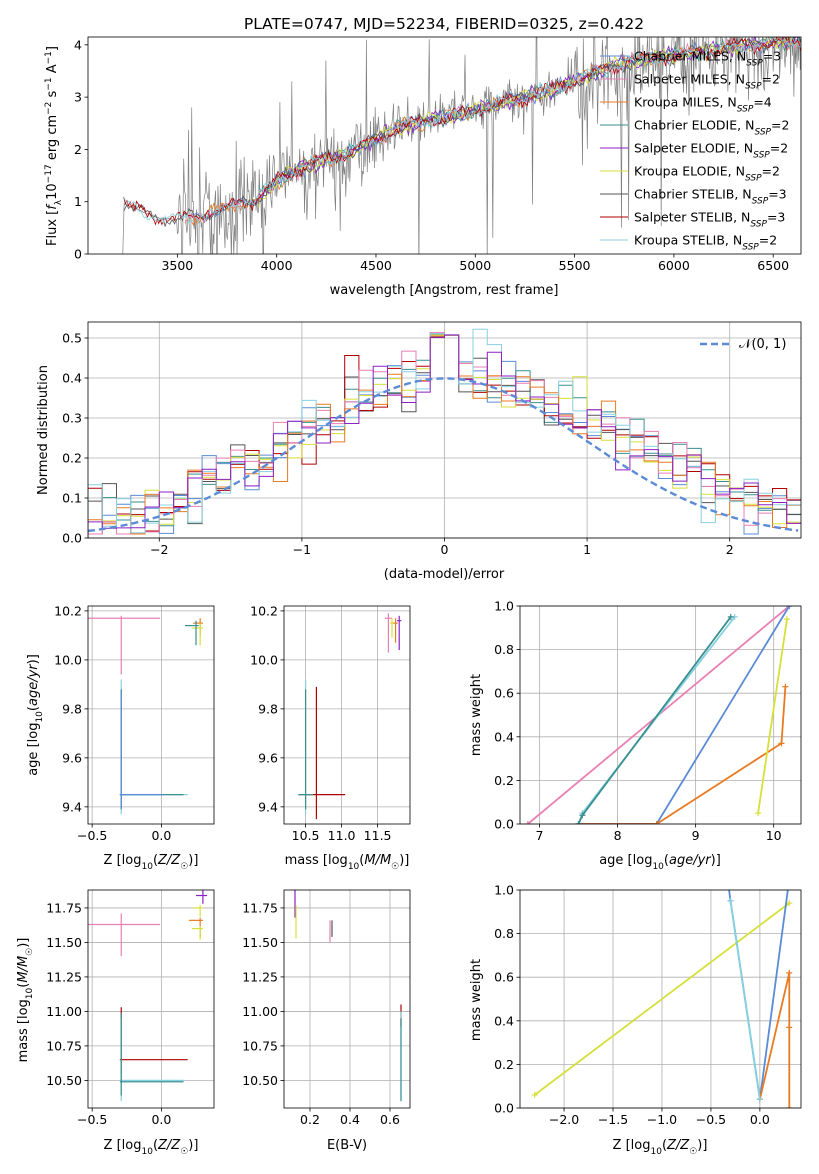  What do you see at coordinates (260, 942) in the screenshot?
I see `y-tick-label: 11.50` at bounding box center [260, 942].